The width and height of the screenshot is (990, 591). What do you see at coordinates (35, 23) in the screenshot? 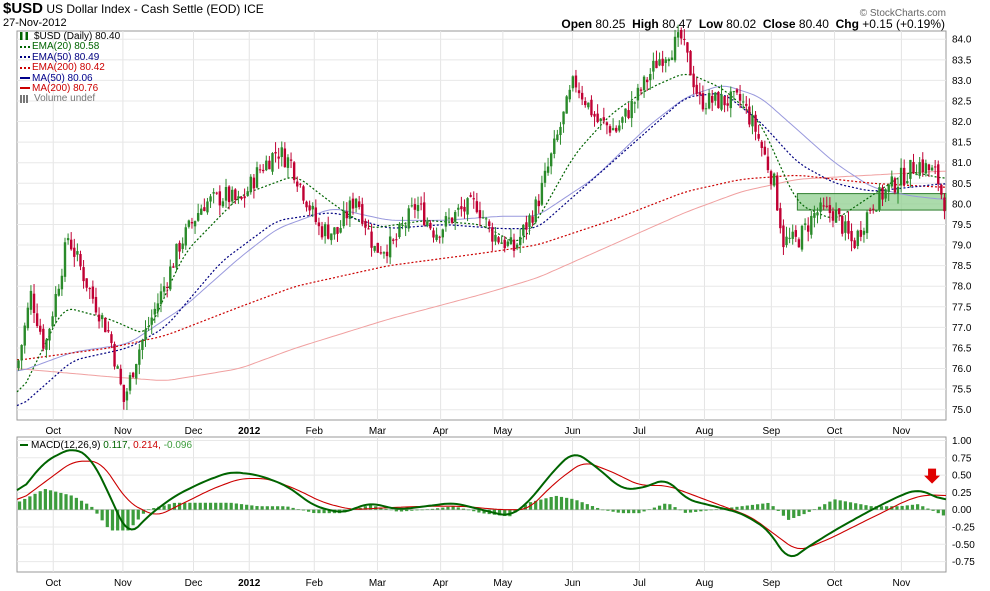
I see `chart-date: 27-Nov-2012` at bounding box center [35, 23].